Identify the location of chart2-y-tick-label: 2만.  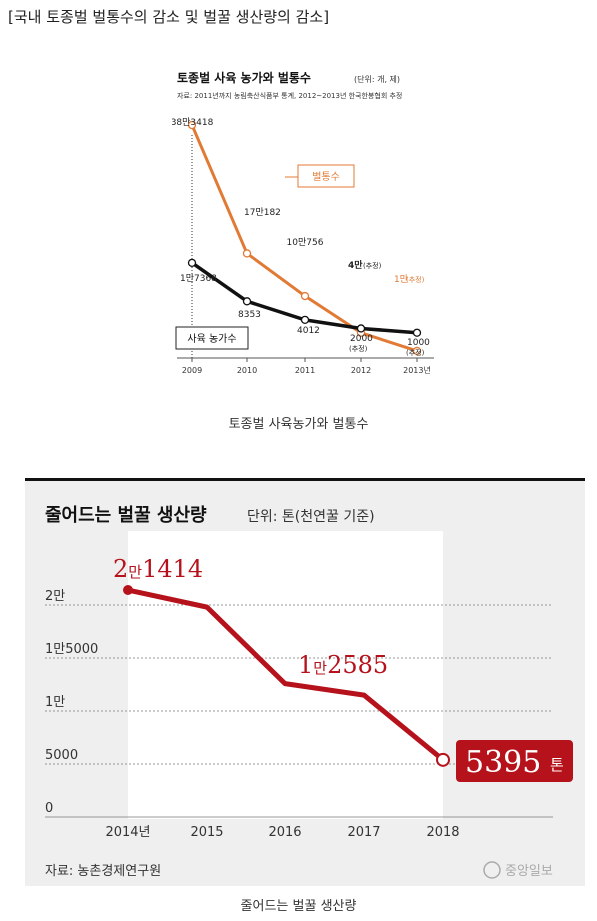
(55, 596).